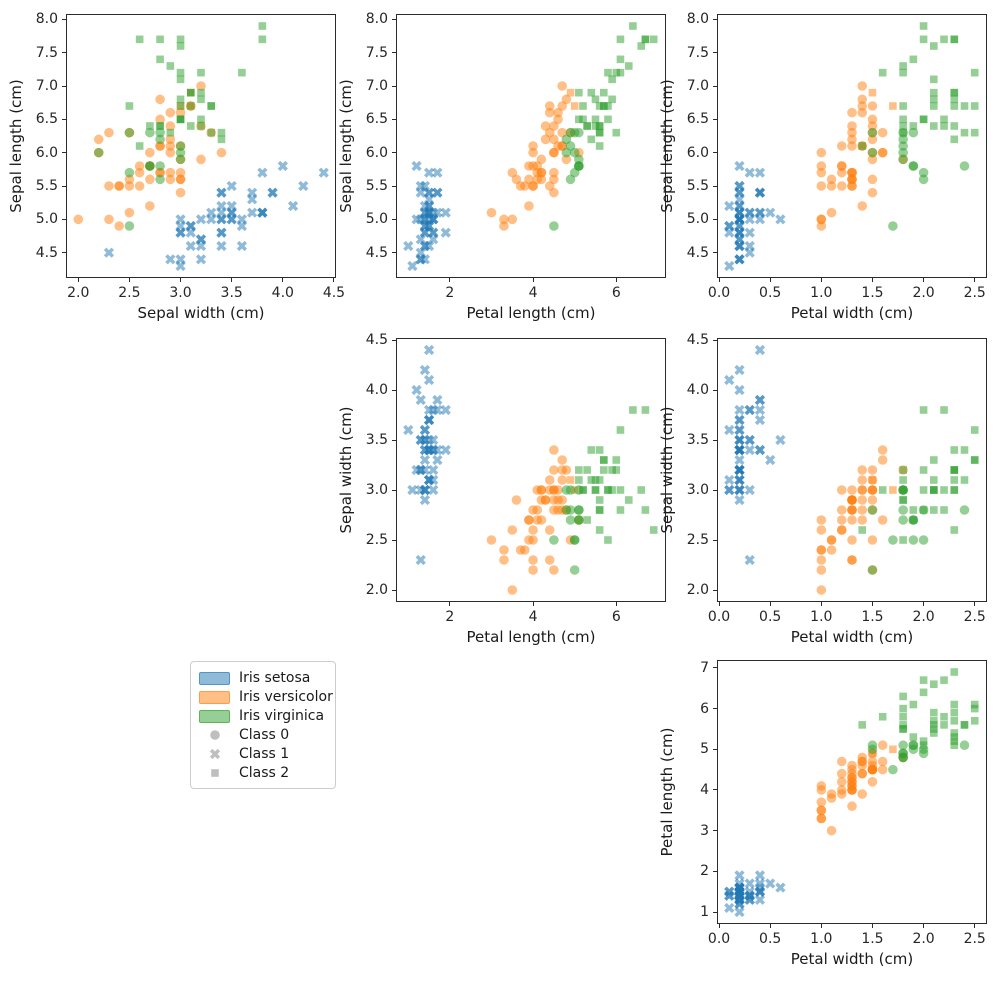 This screenshot has width=1008, height=984. I want to click on plot-frame, so click(201, 146).